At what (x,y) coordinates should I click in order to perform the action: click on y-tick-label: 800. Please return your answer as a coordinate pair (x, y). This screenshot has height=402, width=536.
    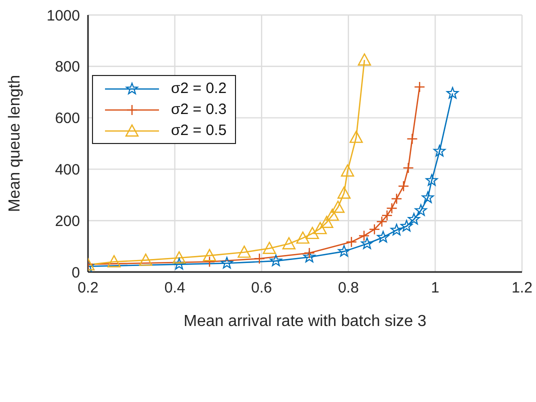
    Looking at the image, I should click on (67, 67).